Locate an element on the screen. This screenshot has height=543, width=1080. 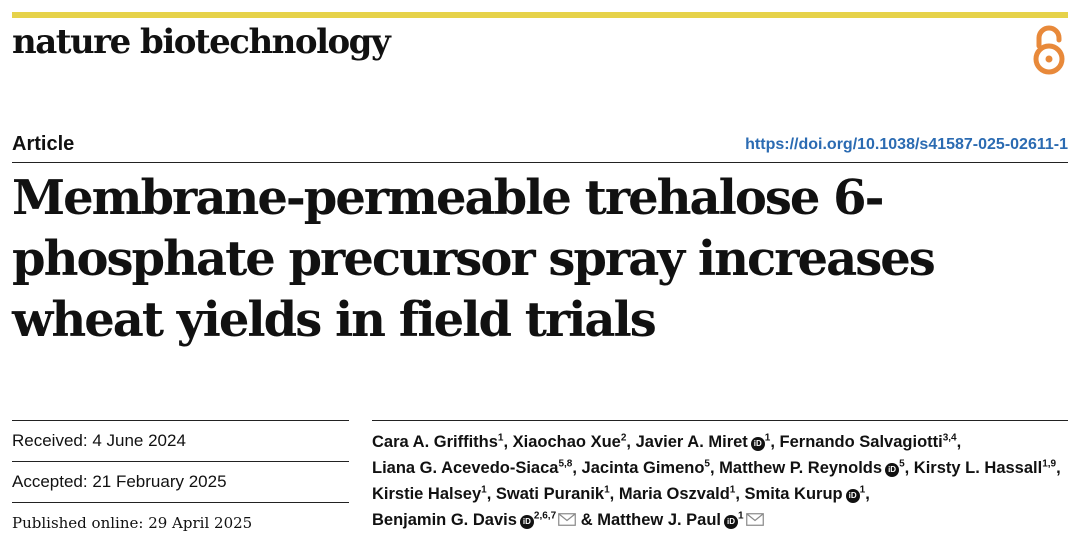
author-name: Javier A. Miret is located at coordinates (691, 442).